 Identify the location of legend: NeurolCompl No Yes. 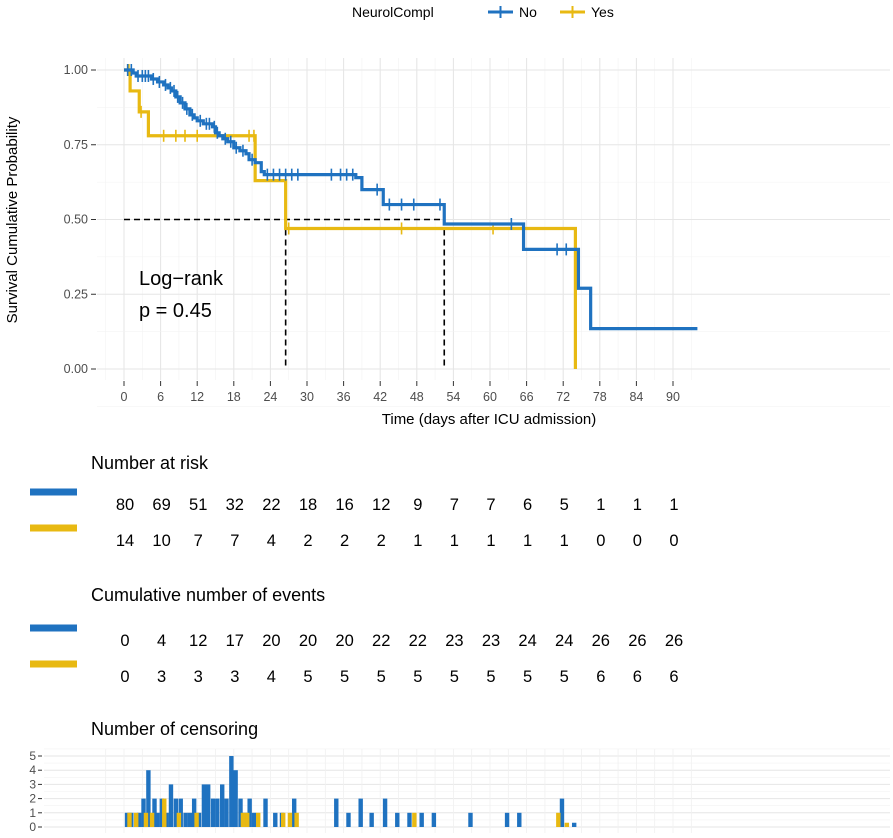
(483, 12).